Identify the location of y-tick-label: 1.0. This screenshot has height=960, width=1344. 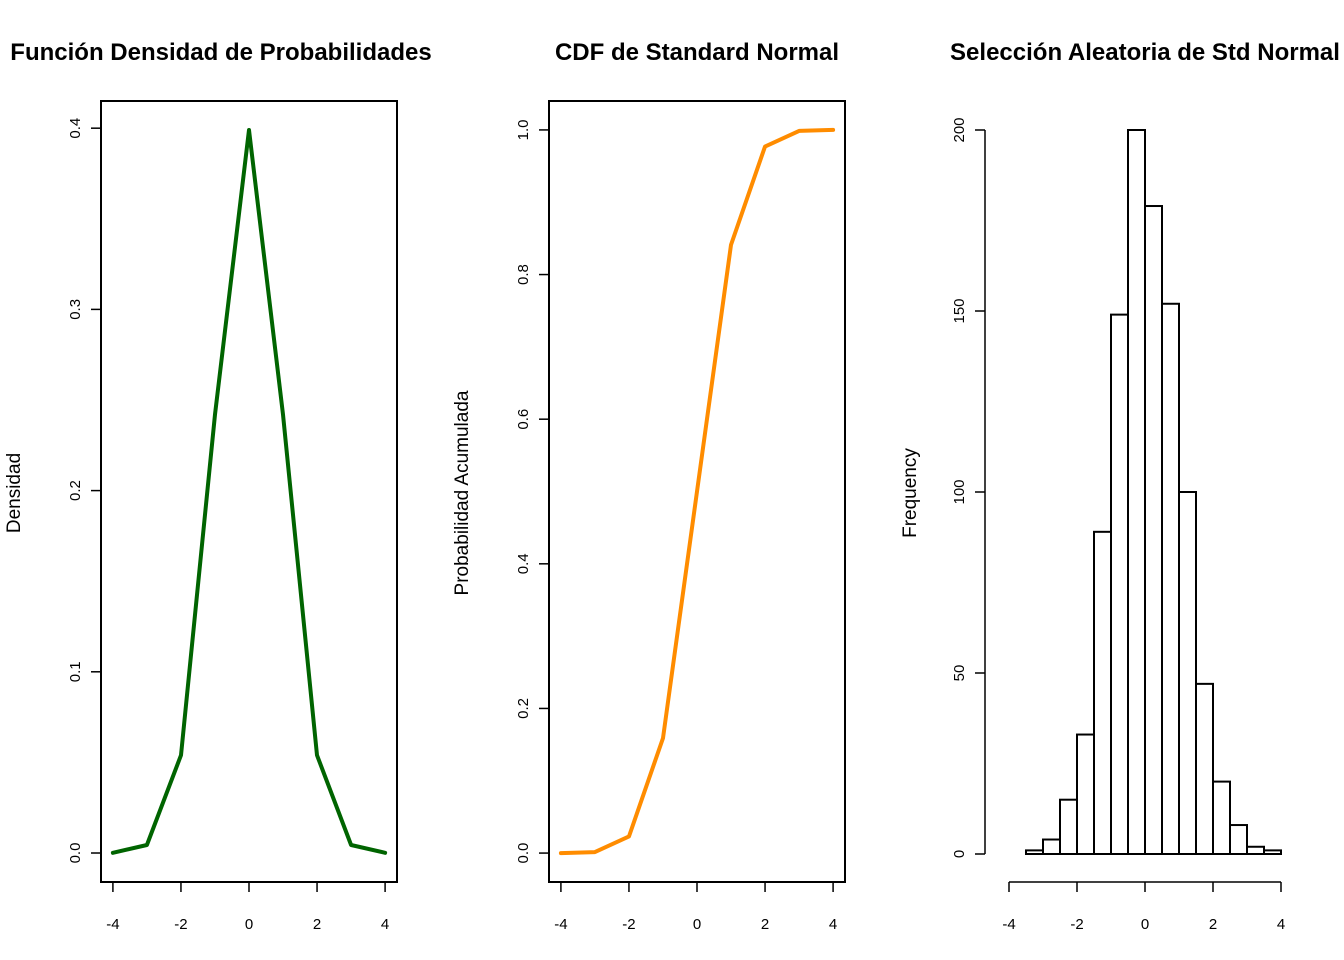
(523, 129).